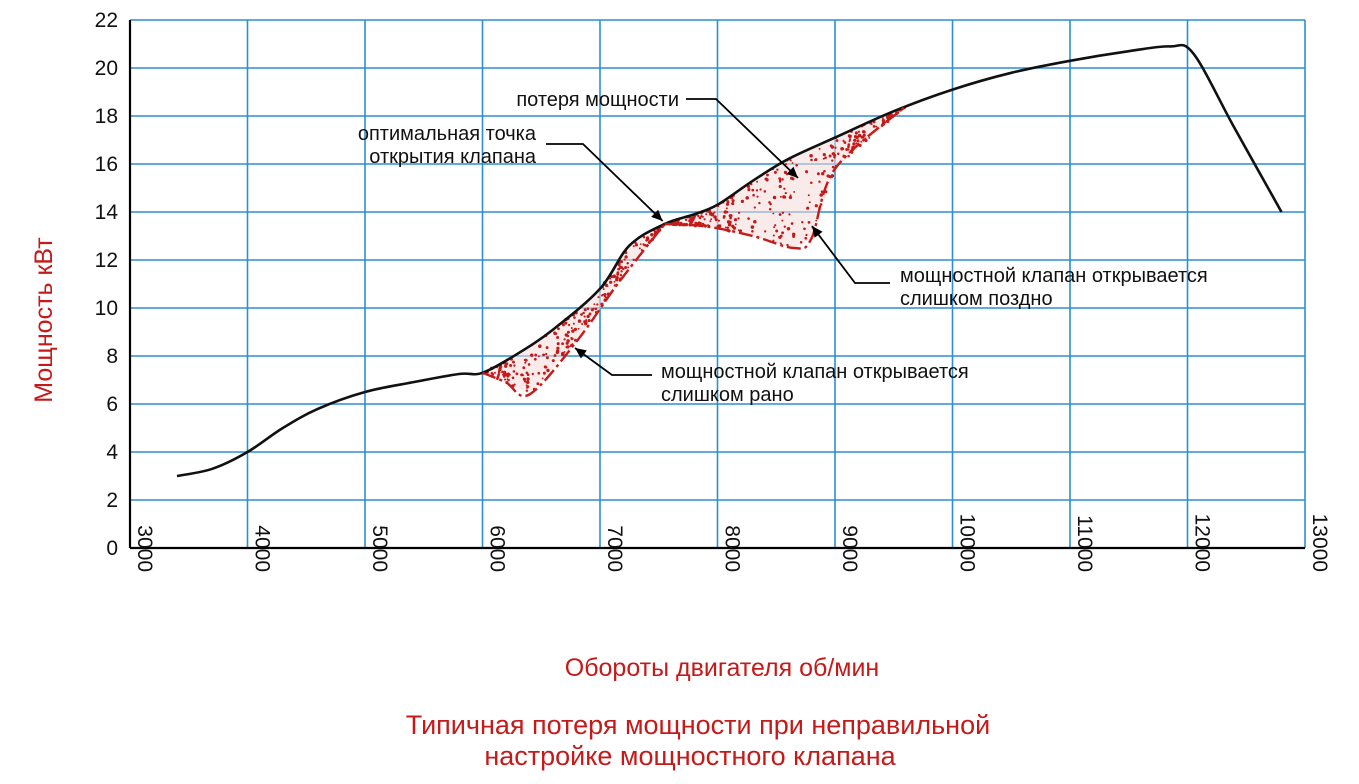  I want to click on annotation-opens-too-early-line-1: мощностной клапан открывается, so click(815, 372).